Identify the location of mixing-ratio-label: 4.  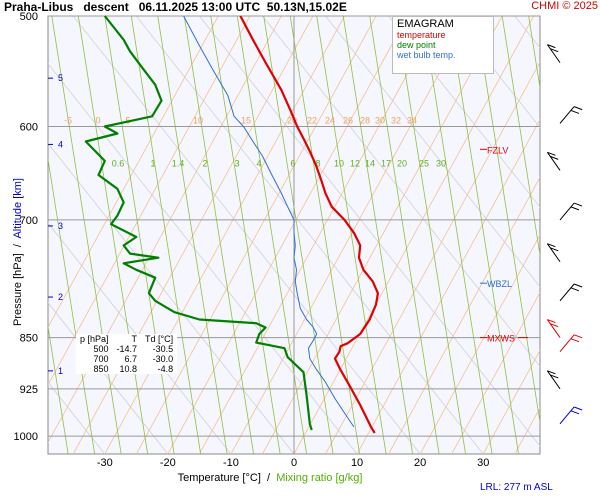
(258, 164).